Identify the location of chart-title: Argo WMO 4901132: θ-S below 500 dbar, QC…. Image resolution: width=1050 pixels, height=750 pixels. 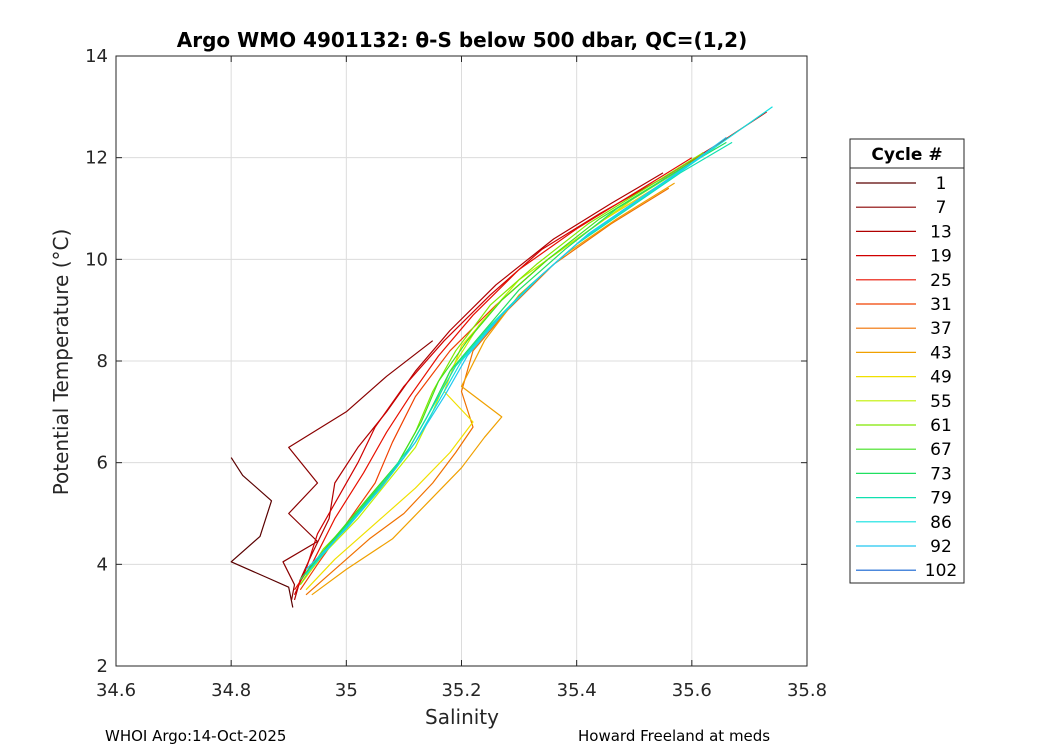
(462, 40).